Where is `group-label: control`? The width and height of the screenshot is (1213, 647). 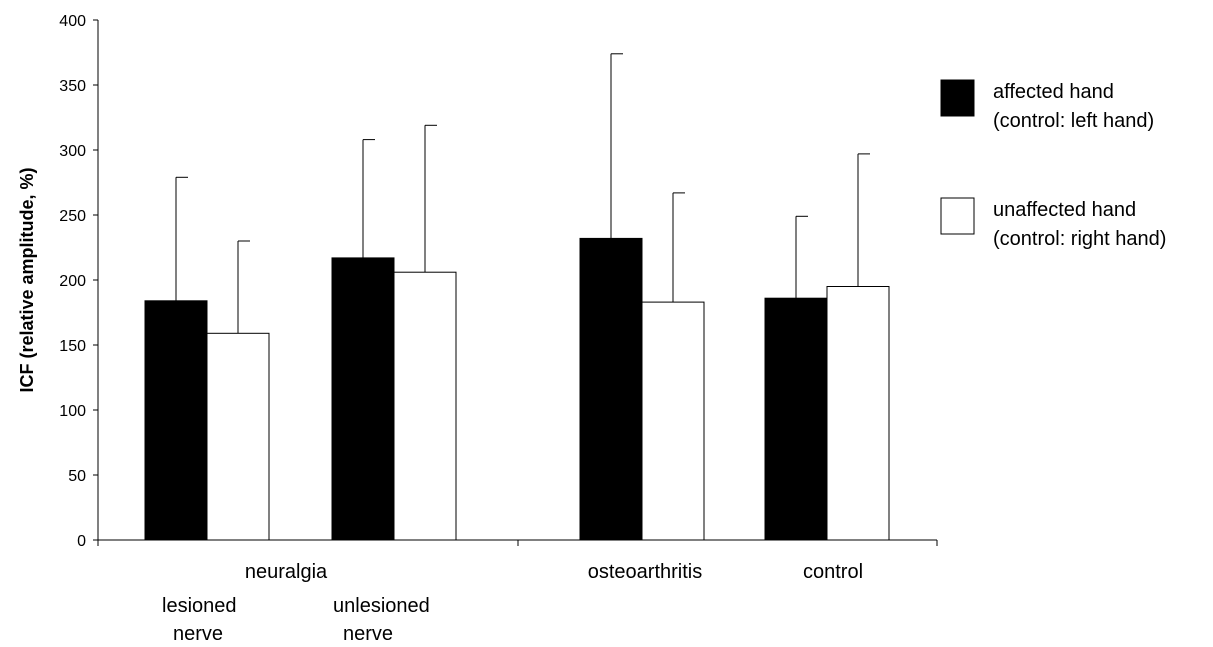
group-label: control is located at coordinates (833, 572).